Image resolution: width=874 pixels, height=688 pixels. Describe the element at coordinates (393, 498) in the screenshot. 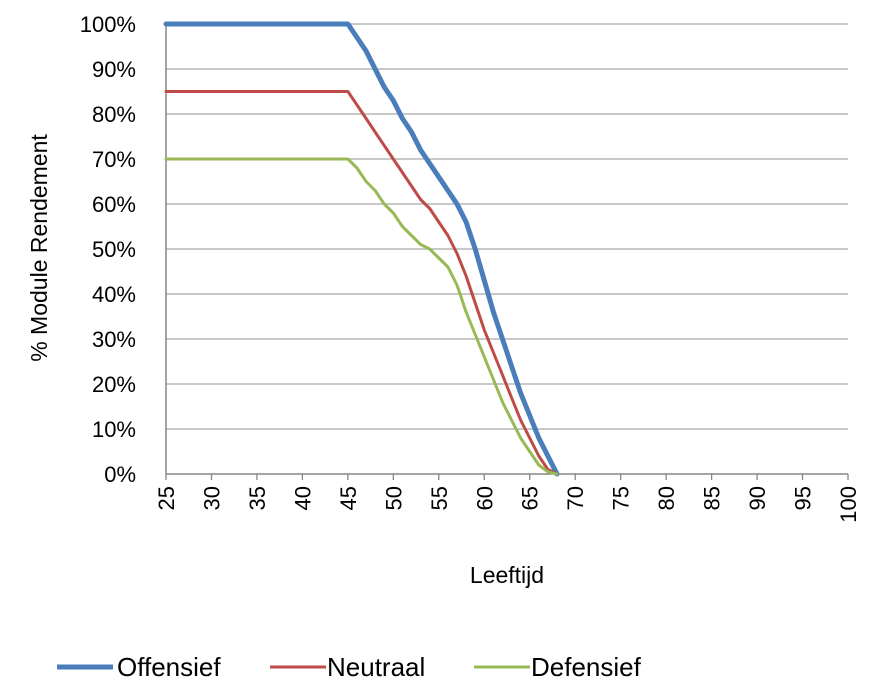

I see `x-tick-label: 50` at that location.